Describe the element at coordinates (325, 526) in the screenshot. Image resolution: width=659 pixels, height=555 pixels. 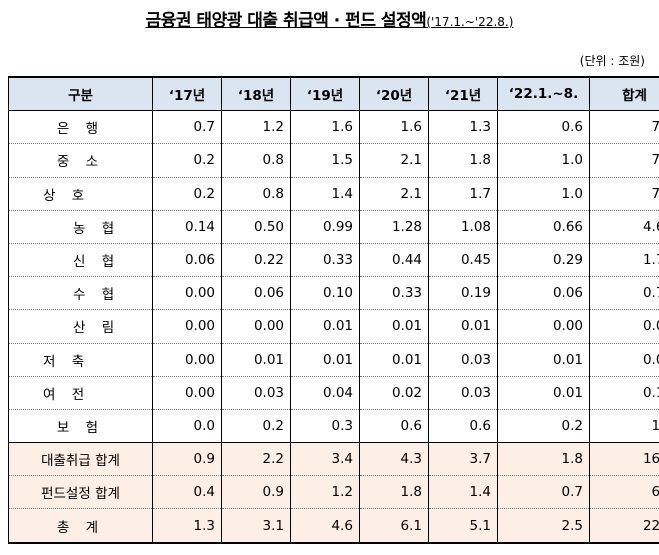
I see `table-cell: 4.6` at that location.